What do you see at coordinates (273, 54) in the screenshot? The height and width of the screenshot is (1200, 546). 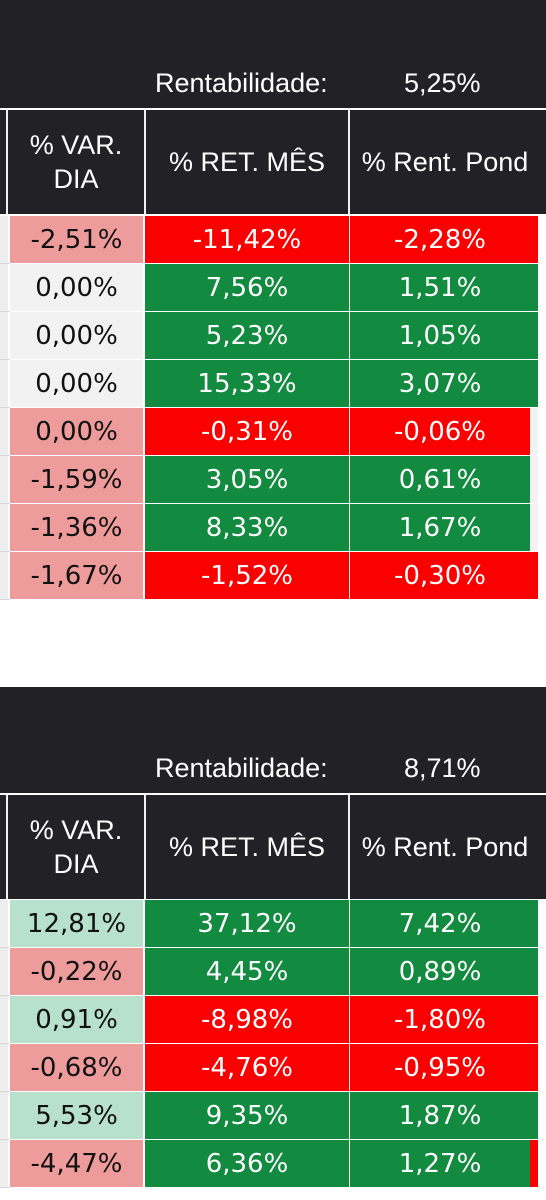 I see `summary-header-1: Rentabilidade: 5,25%` at bounding box center [273, 54].